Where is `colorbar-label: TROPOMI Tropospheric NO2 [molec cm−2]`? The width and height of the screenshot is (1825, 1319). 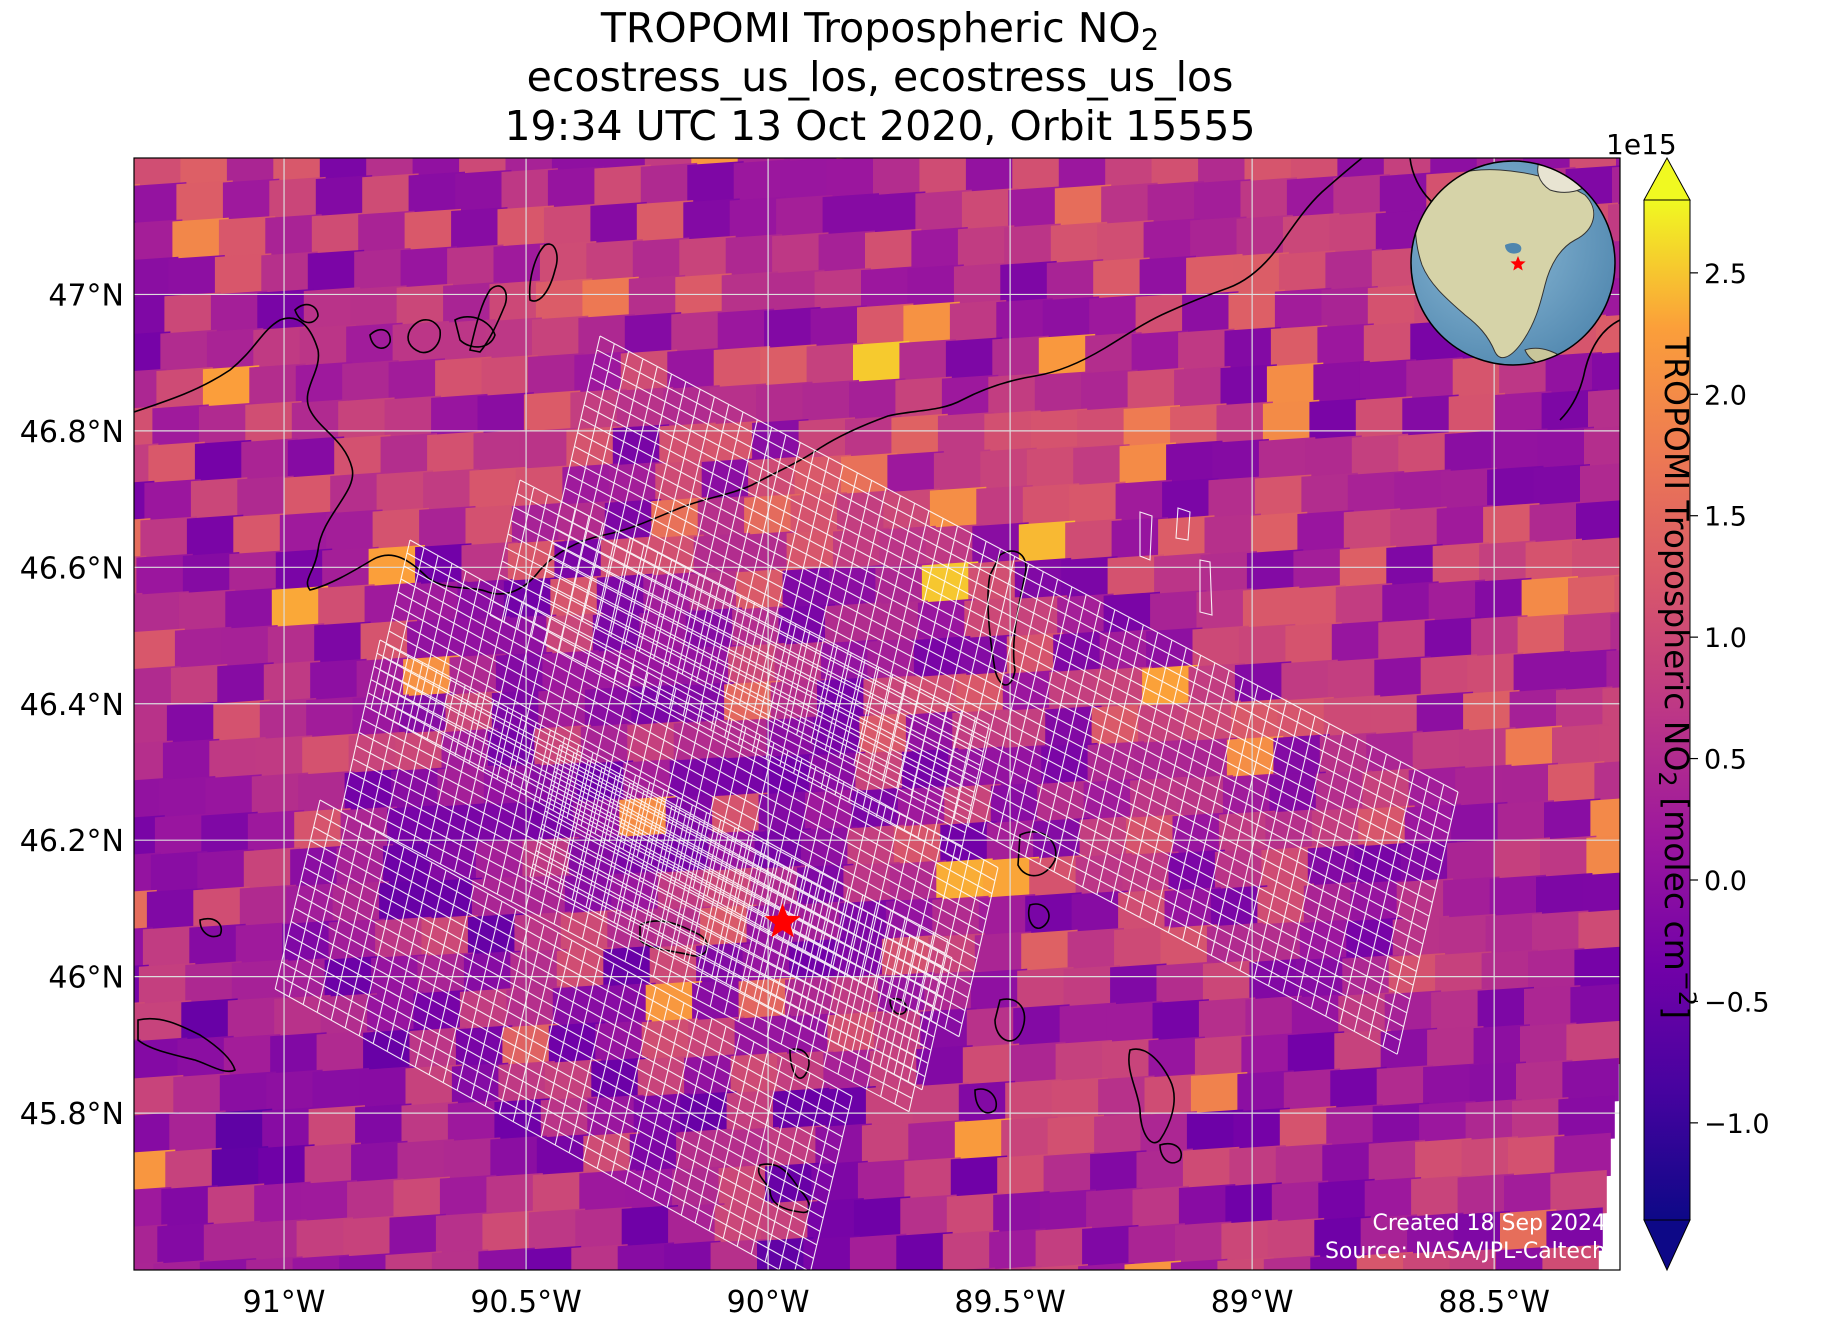 colorbar-label: TROPOMI Tropospheric NO2 [molec cm−2] is located at coordinates (1677, 678).